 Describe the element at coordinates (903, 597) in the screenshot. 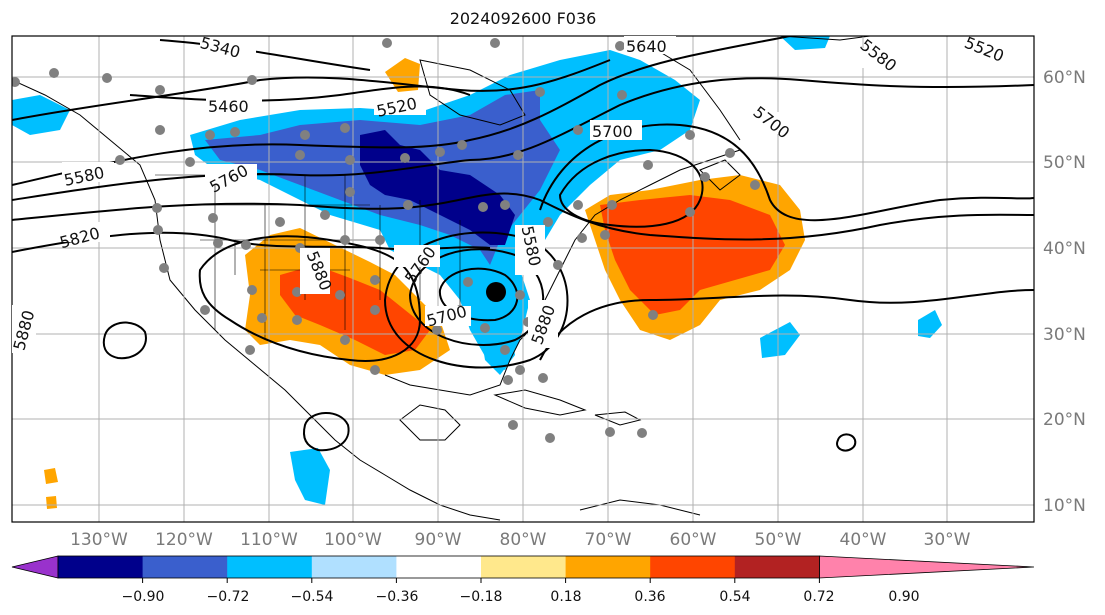

I see `colorbar-tick-label: 0.90` at that location.